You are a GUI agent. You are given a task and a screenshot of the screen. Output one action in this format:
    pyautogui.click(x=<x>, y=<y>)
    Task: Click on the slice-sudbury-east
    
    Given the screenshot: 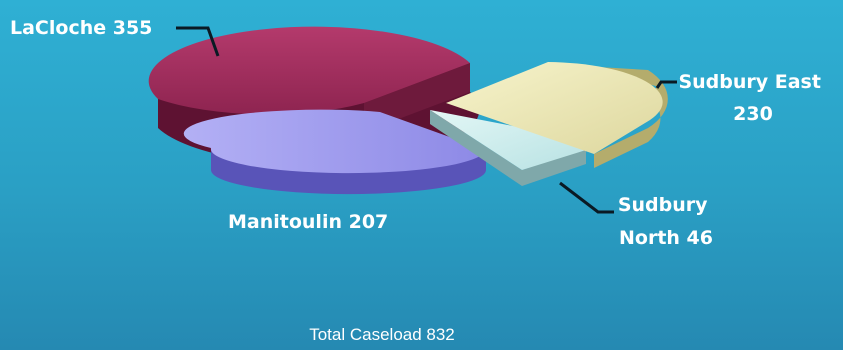 What is the action you would take?
    pyautogui.click(x=557, y=115)
    